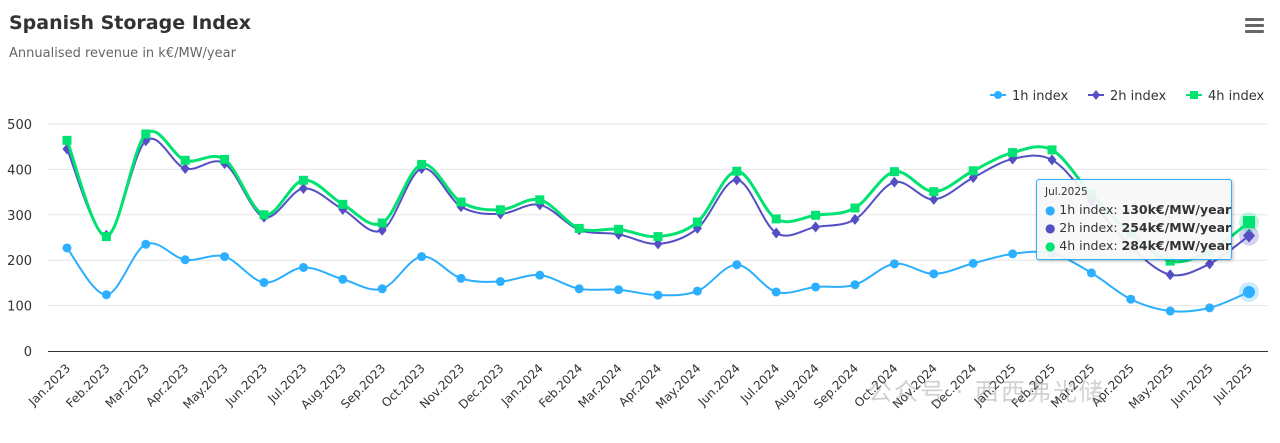 Image resolution: width=1280 pixels, height=443 pixels. Describe the element at coordinates (1138, 227) in the screenshot. I see `tooltip-row-2h: ● 2h index: 254k€/MW/year` at that location.